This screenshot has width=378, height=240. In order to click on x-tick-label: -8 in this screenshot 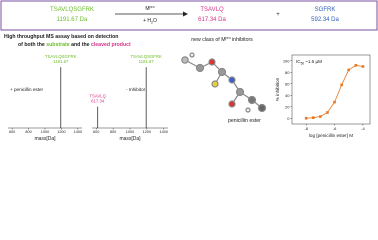, I will do `click(306, 128)`.